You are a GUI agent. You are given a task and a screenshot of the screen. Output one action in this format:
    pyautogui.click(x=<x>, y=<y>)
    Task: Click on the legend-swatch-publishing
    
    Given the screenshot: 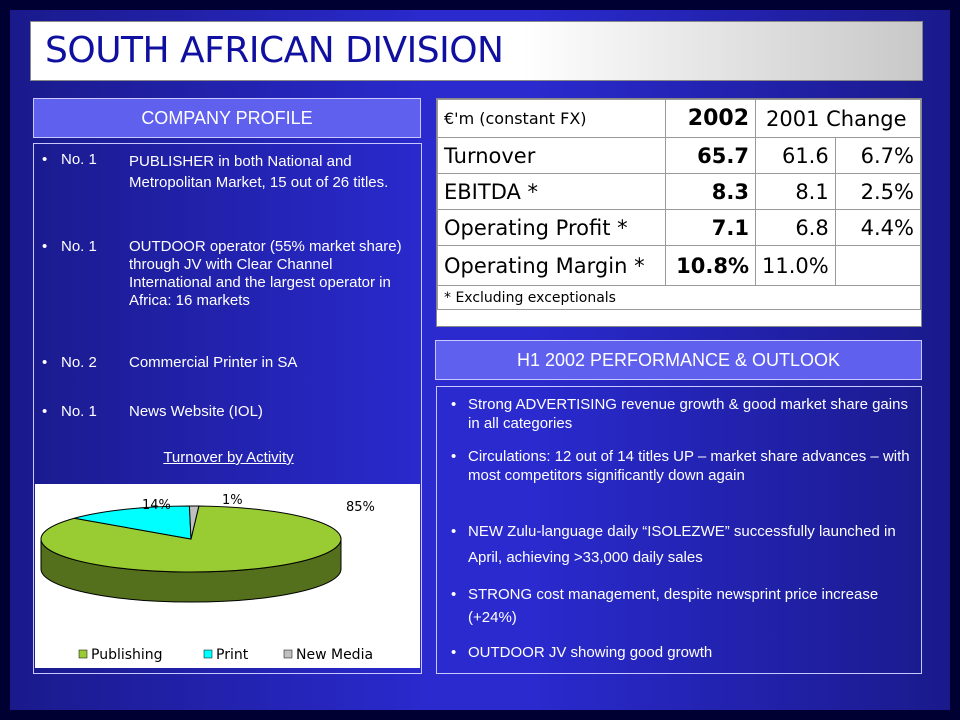 What is the action you would take?
    pyautogui.click(x=83, y=654)
    